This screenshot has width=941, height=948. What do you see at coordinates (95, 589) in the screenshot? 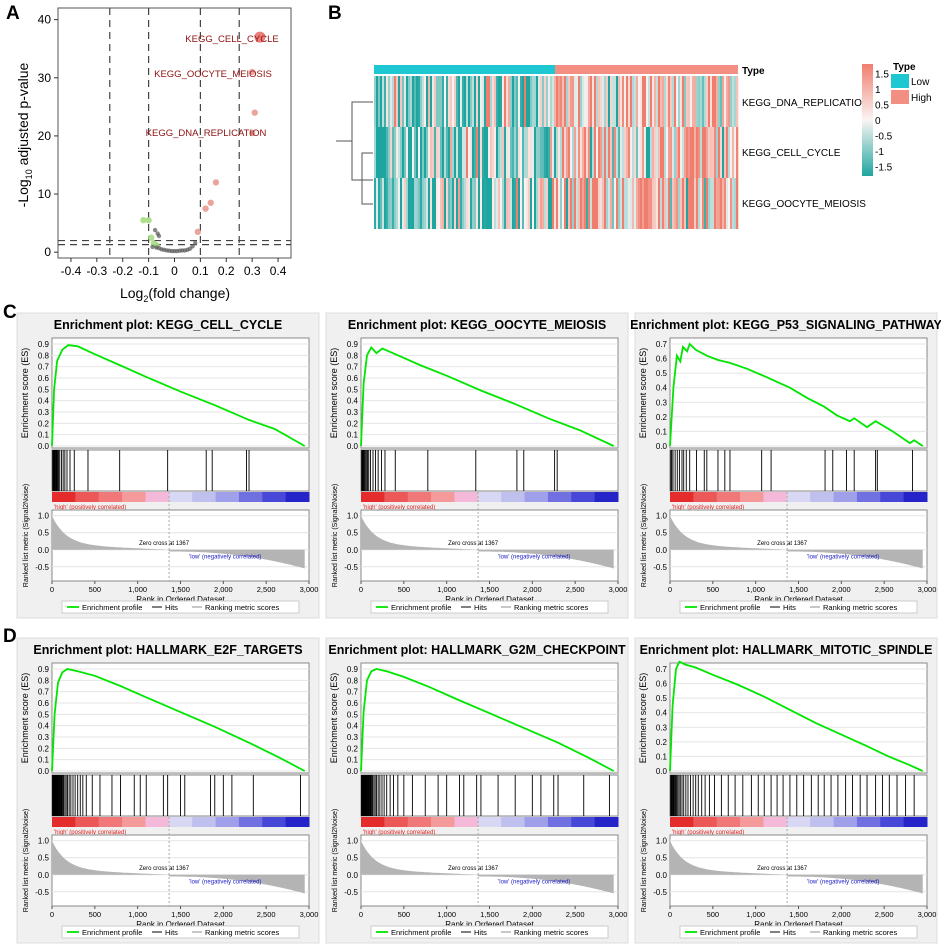
I see `gsea-xtick-label: 500` at bounding box center [95, 589].